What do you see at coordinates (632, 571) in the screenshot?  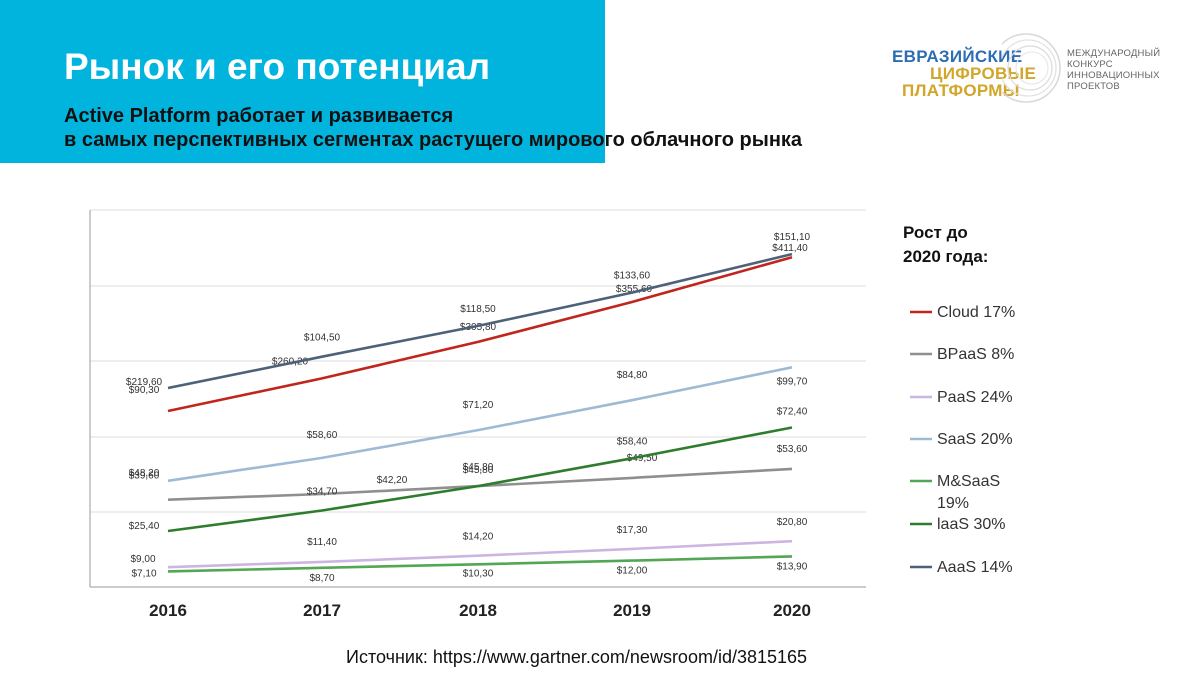 I see `data-label-m-saas-19-2019: $12,00` at bounding box center [632, 571].